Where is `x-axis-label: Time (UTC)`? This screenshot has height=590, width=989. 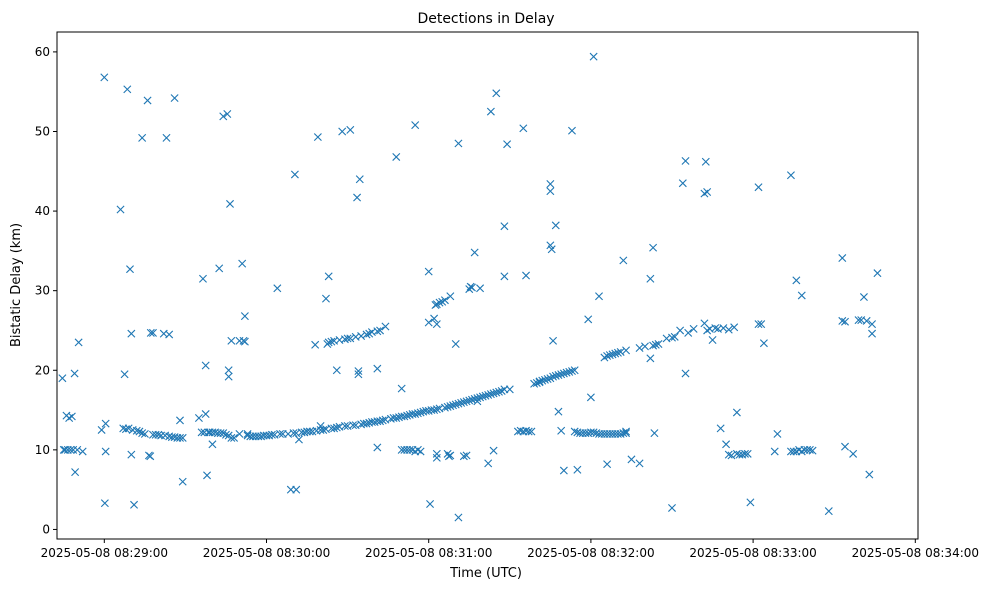
x-axis-label: Time (UTC) is located at coordinates (485, 573).